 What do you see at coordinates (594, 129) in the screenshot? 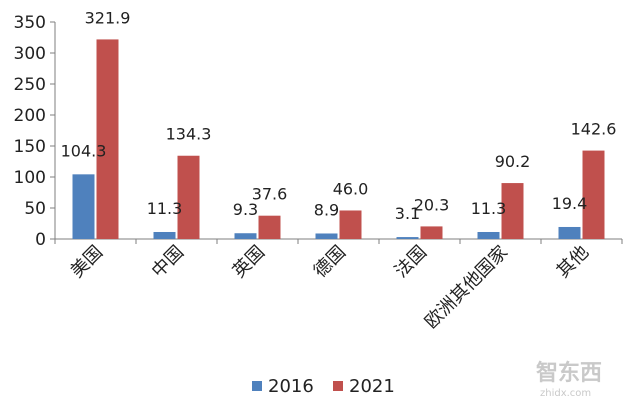
I see `data-label-2021-6: 142.6` at bounding box center [594, 129].